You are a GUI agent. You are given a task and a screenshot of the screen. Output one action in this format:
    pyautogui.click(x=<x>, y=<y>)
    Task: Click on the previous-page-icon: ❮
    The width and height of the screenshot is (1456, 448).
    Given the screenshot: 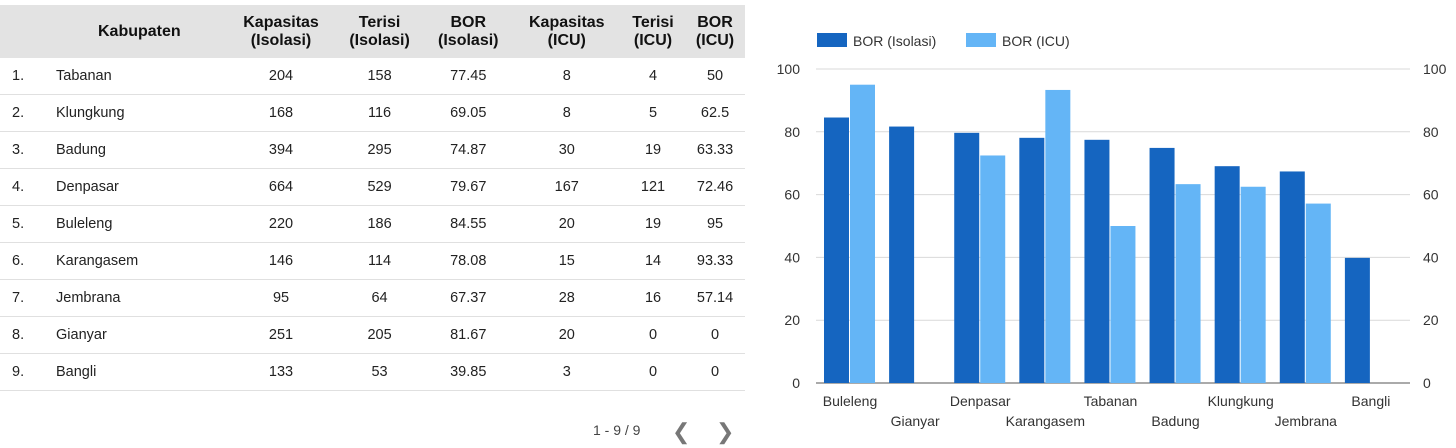 What is the action you would take?
    pyautogui.click(x=681, y=431)
    